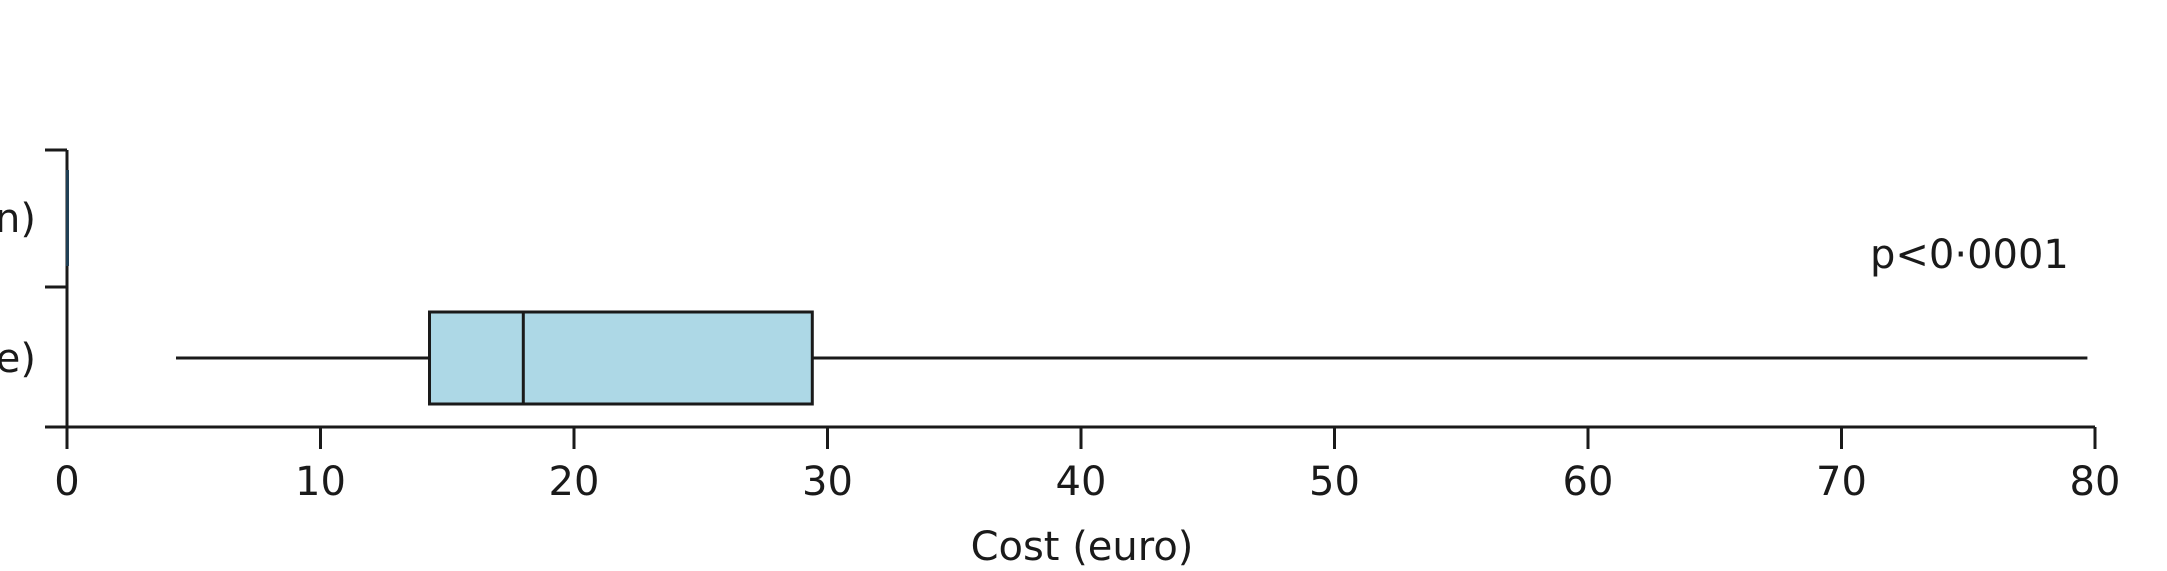  What do you see at coordinates (621, 358) in the screenshot?
I see `box-1-iqr` at bounding box center [621, 358].